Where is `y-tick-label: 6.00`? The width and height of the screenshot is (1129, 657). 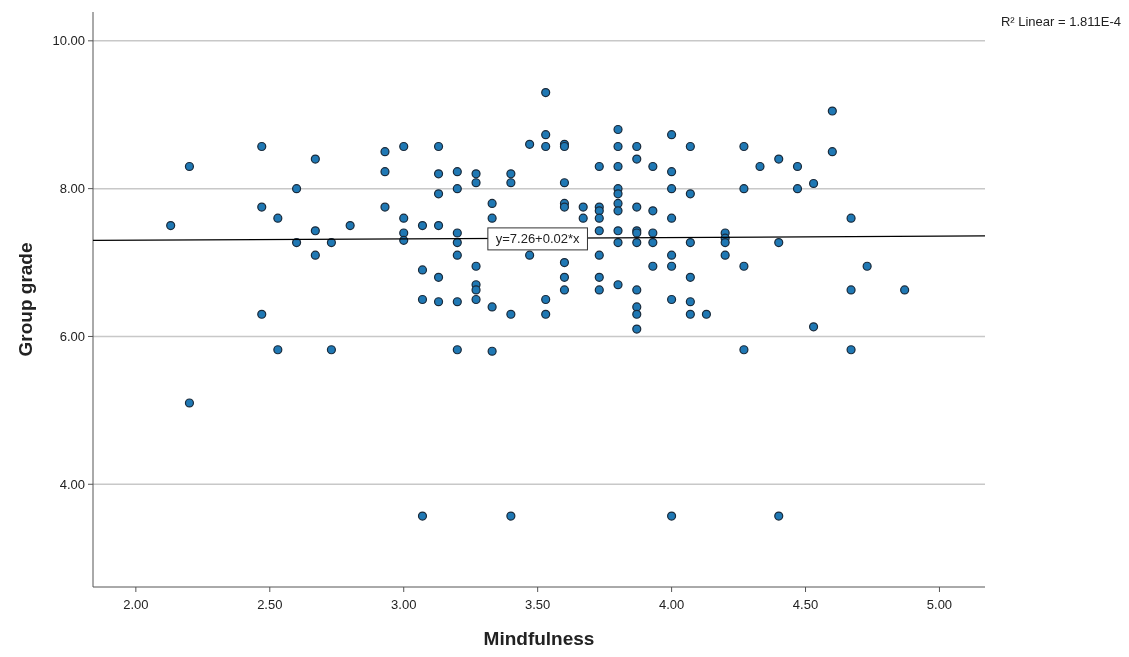
y-tick-label: 6.00 is located at coordinates (72, 336).